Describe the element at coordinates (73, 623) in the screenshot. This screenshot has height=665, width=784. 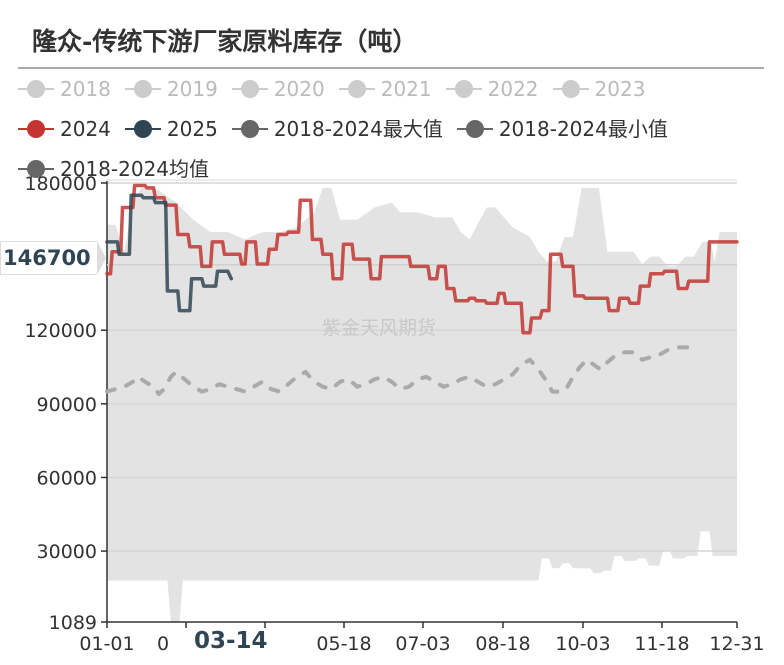
I see `y-tick-label: 1089` at that location.